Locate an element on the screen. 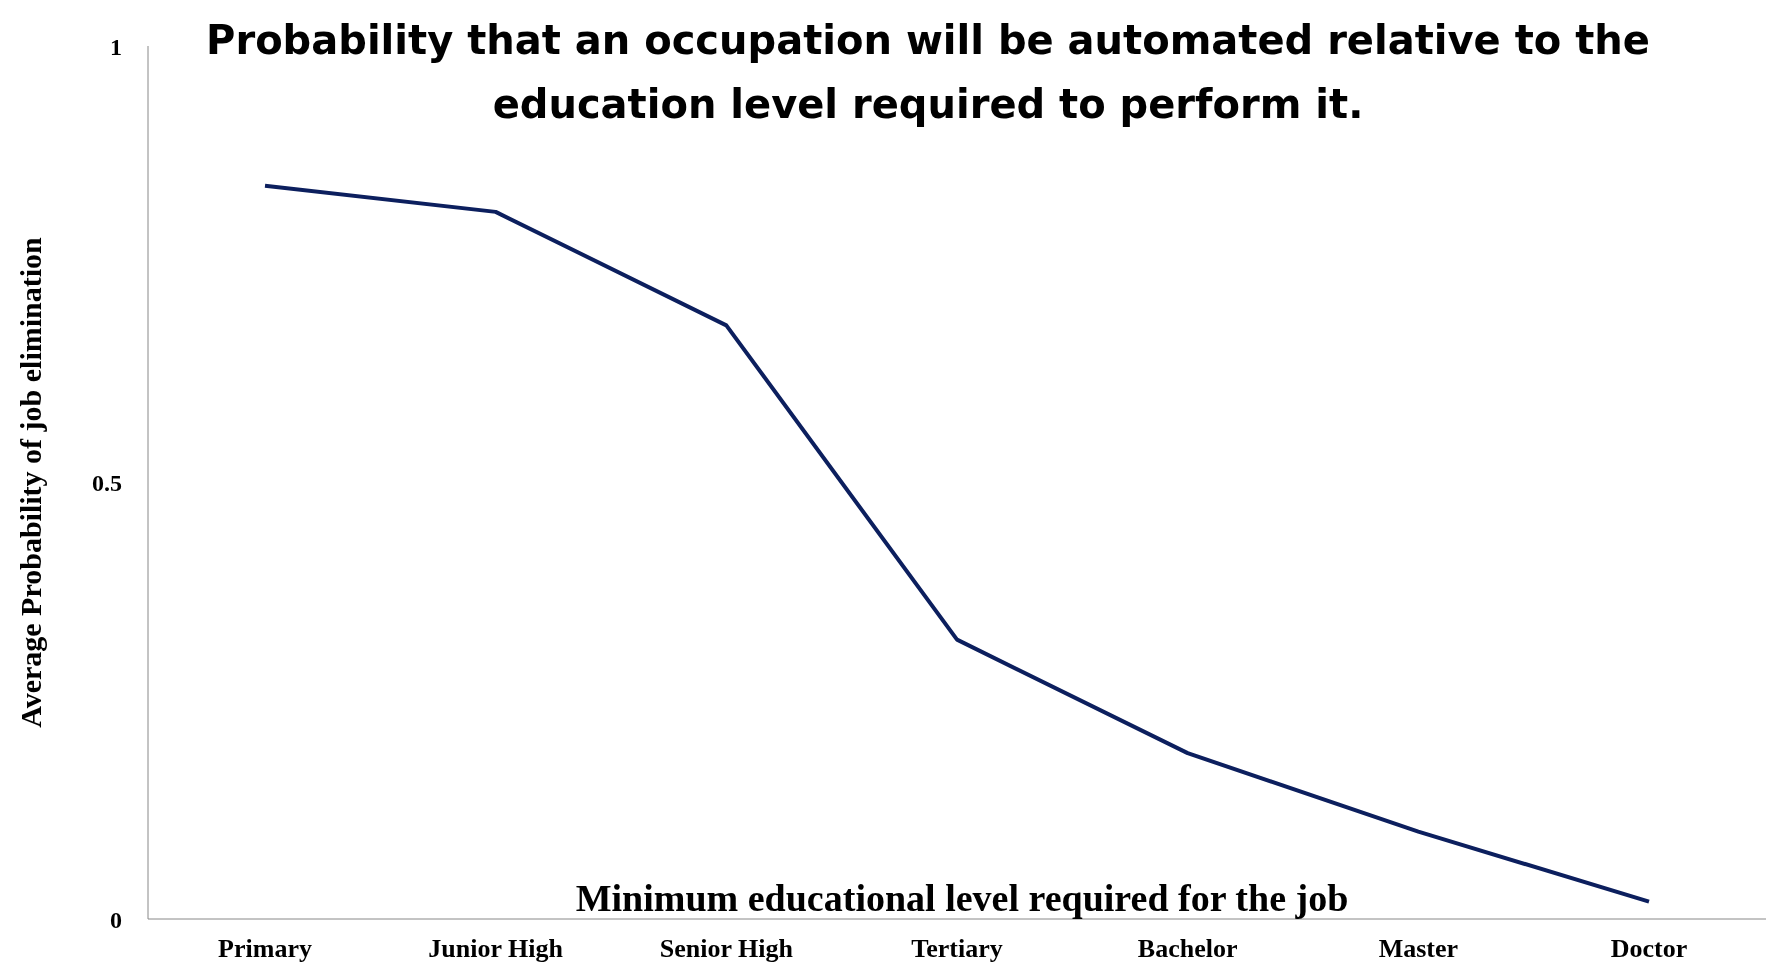 This screenshot has height=974, width=1784. x-tick-label: Bachelor is located at coordinates (1187, 949).